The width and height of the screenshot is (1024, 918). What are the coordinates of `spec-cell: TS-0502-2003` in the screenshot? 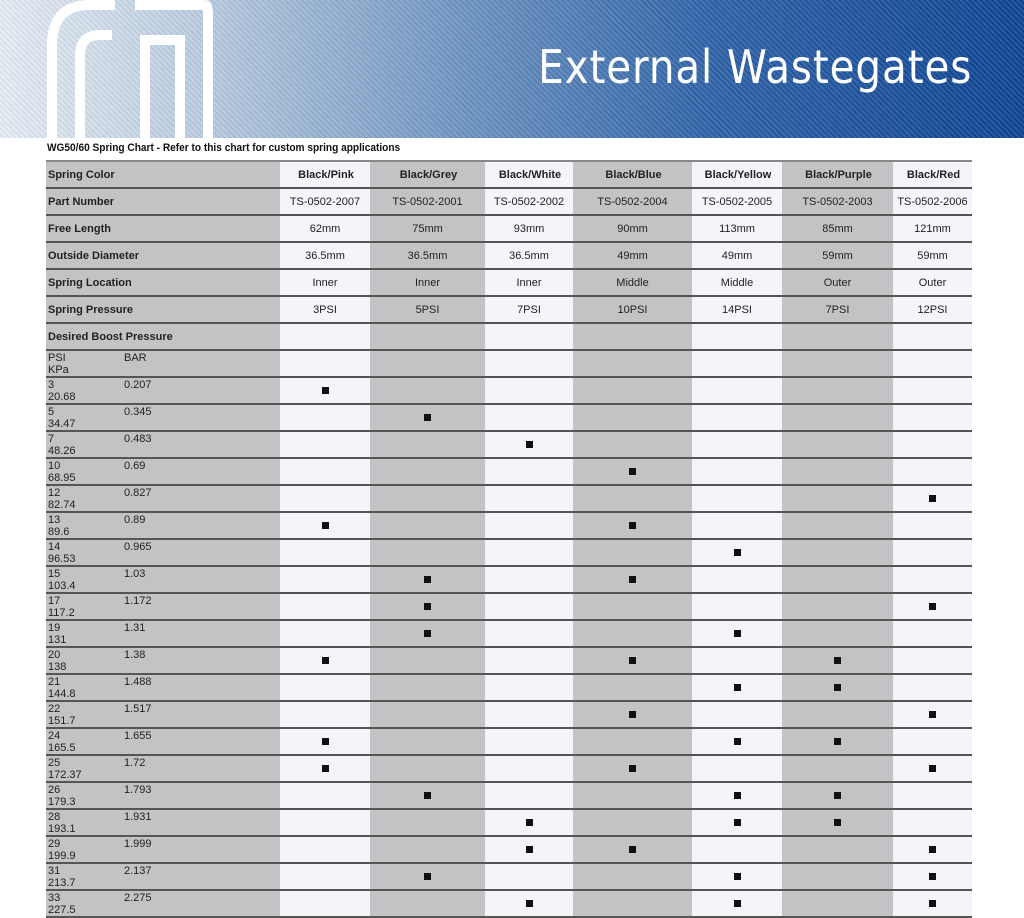 It's located at (837, 202).